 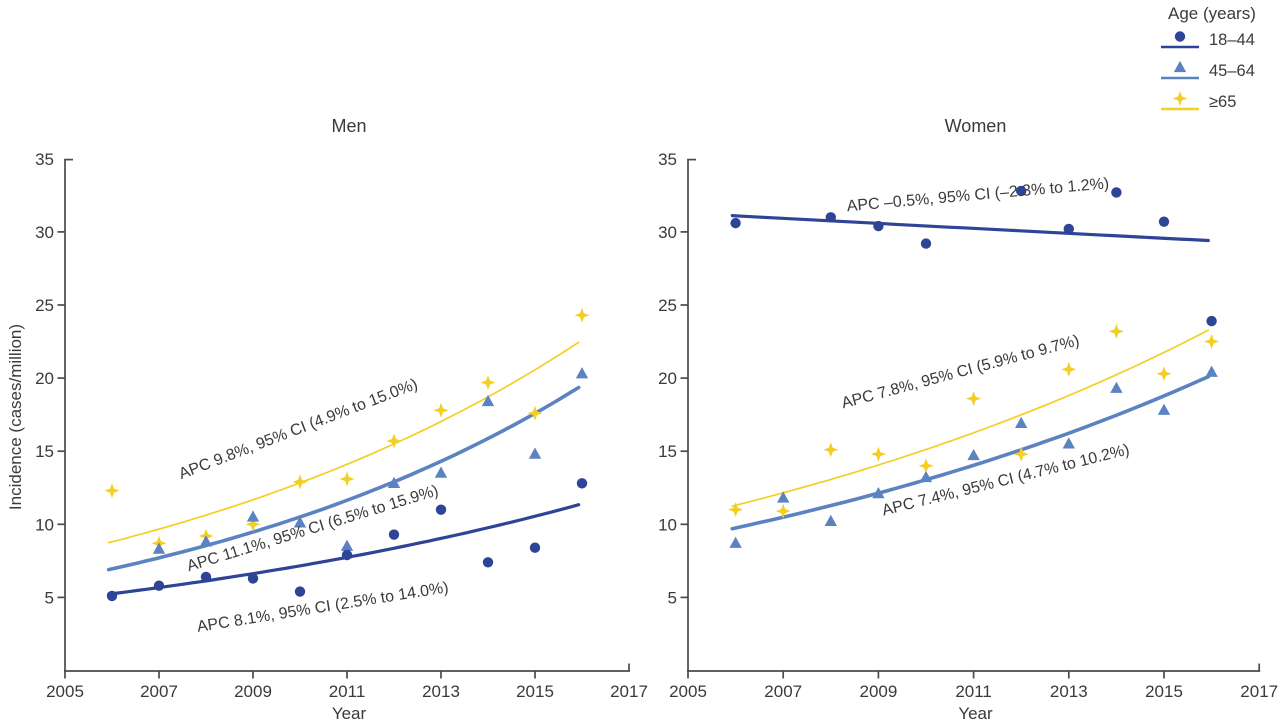 What do you see at coordinates (1212, 13) in the screenshot?
I see `legend-title: Age (years)` at bounding box center [1212, 13].